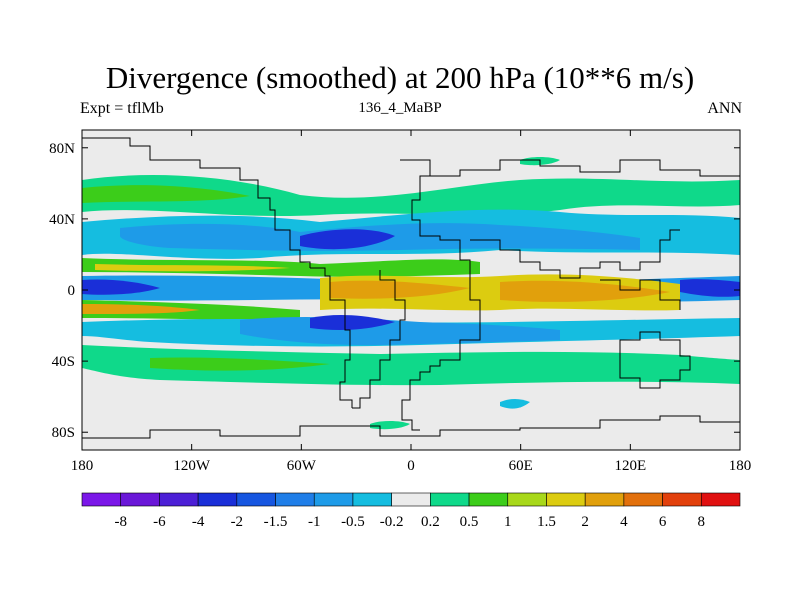 This screenshot has width=800, height=600. Describe the element at coordinates (314, 522) in the screenshot. I see `colorbar-label: -1` at that location.